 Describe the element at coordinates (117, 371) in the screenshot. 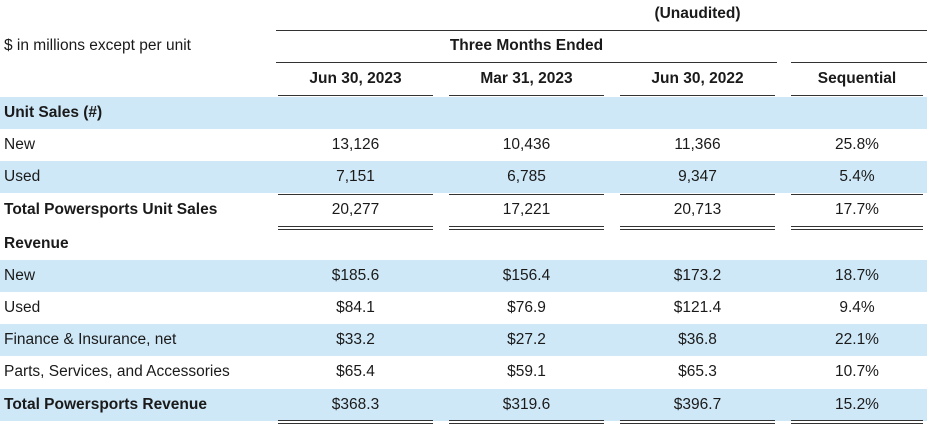

I see `row-label: Parts, Services, and Accessories` at that location.